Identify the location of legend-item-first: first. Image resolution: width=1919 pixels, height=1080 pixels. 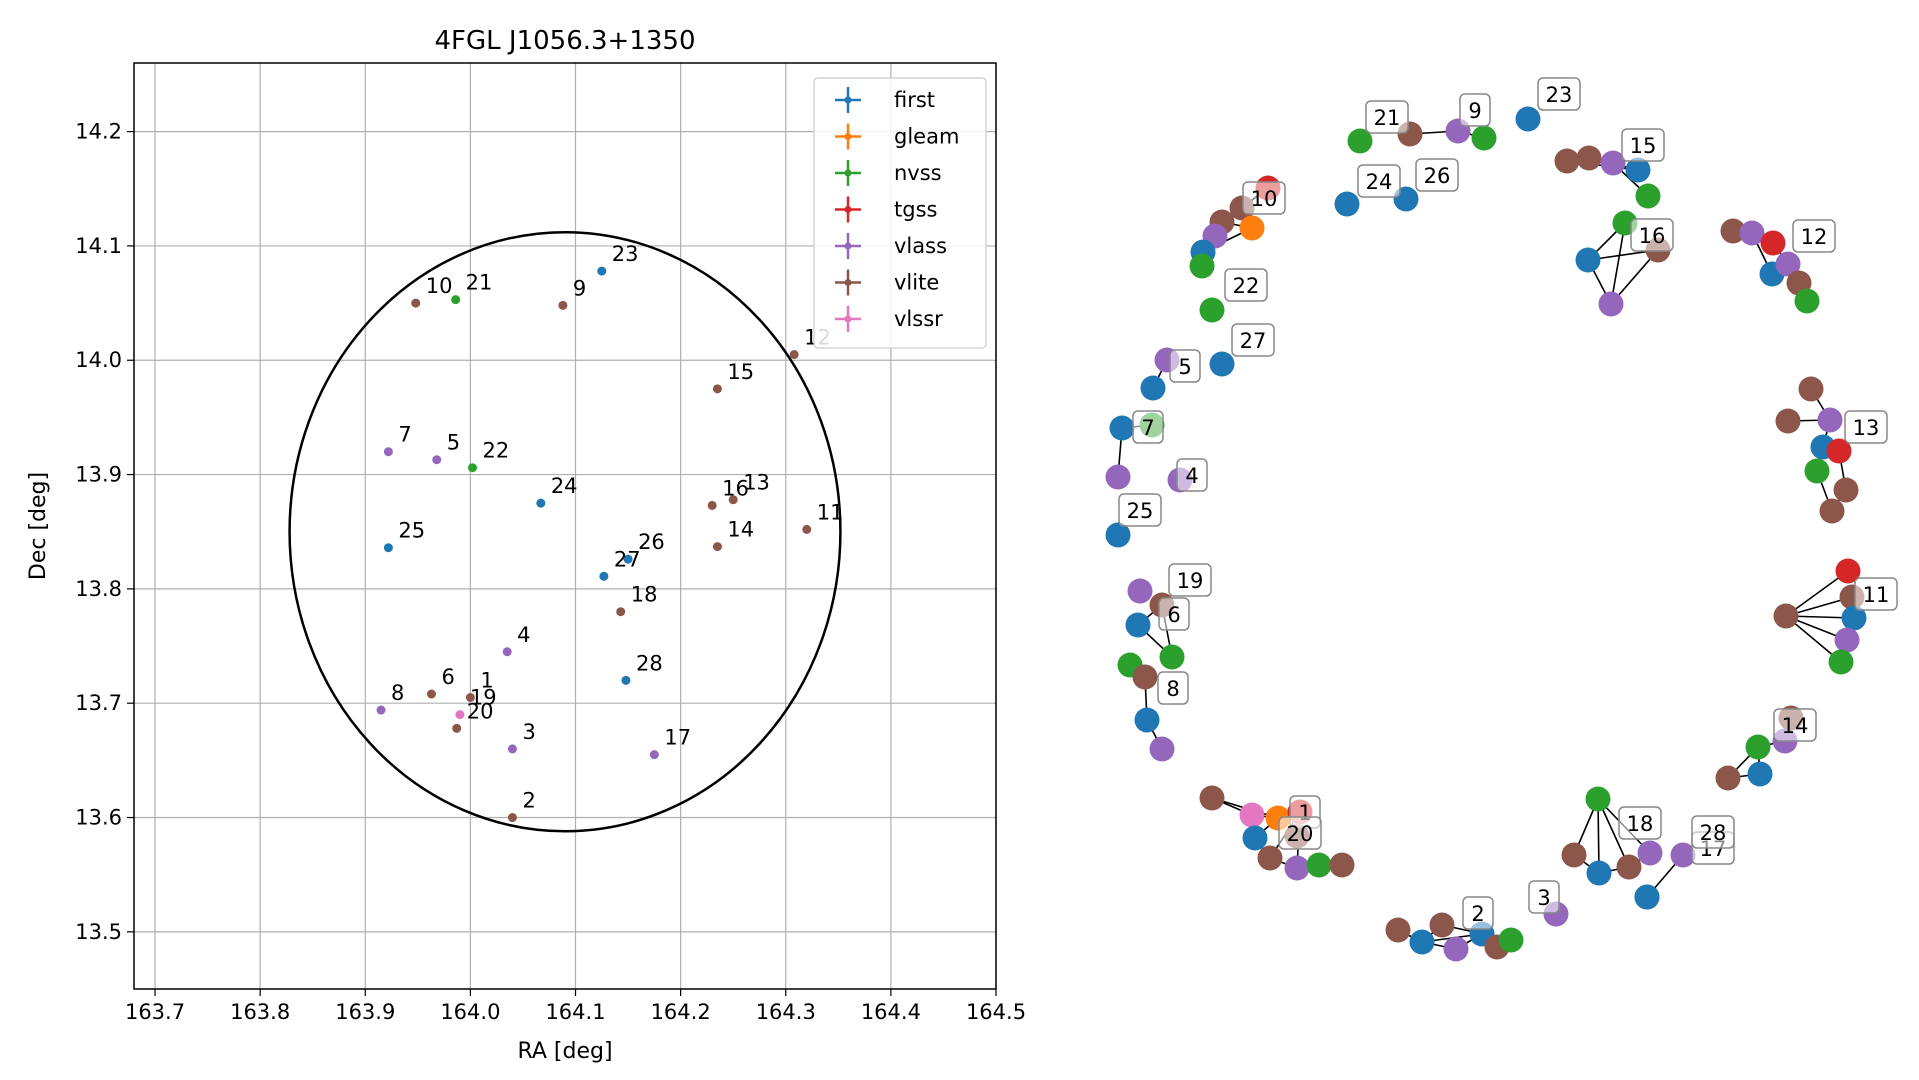
(885, 100).